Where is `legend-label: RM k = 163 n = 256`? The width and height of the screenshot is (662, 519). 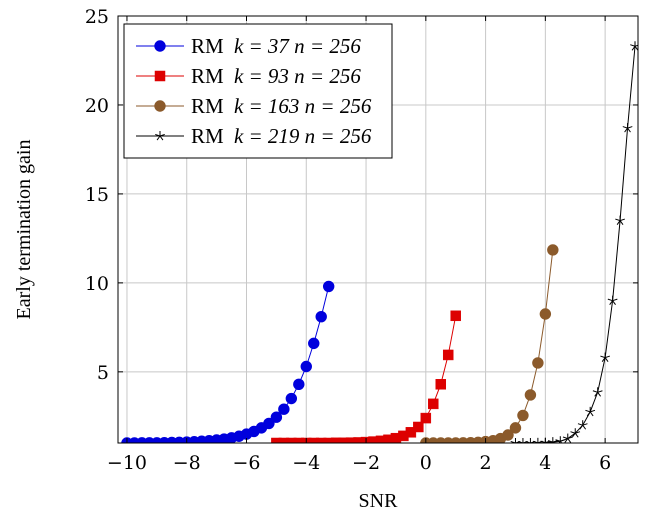
legend-label: RM k = 163 n = 256 is located at coordinates (281, 106).